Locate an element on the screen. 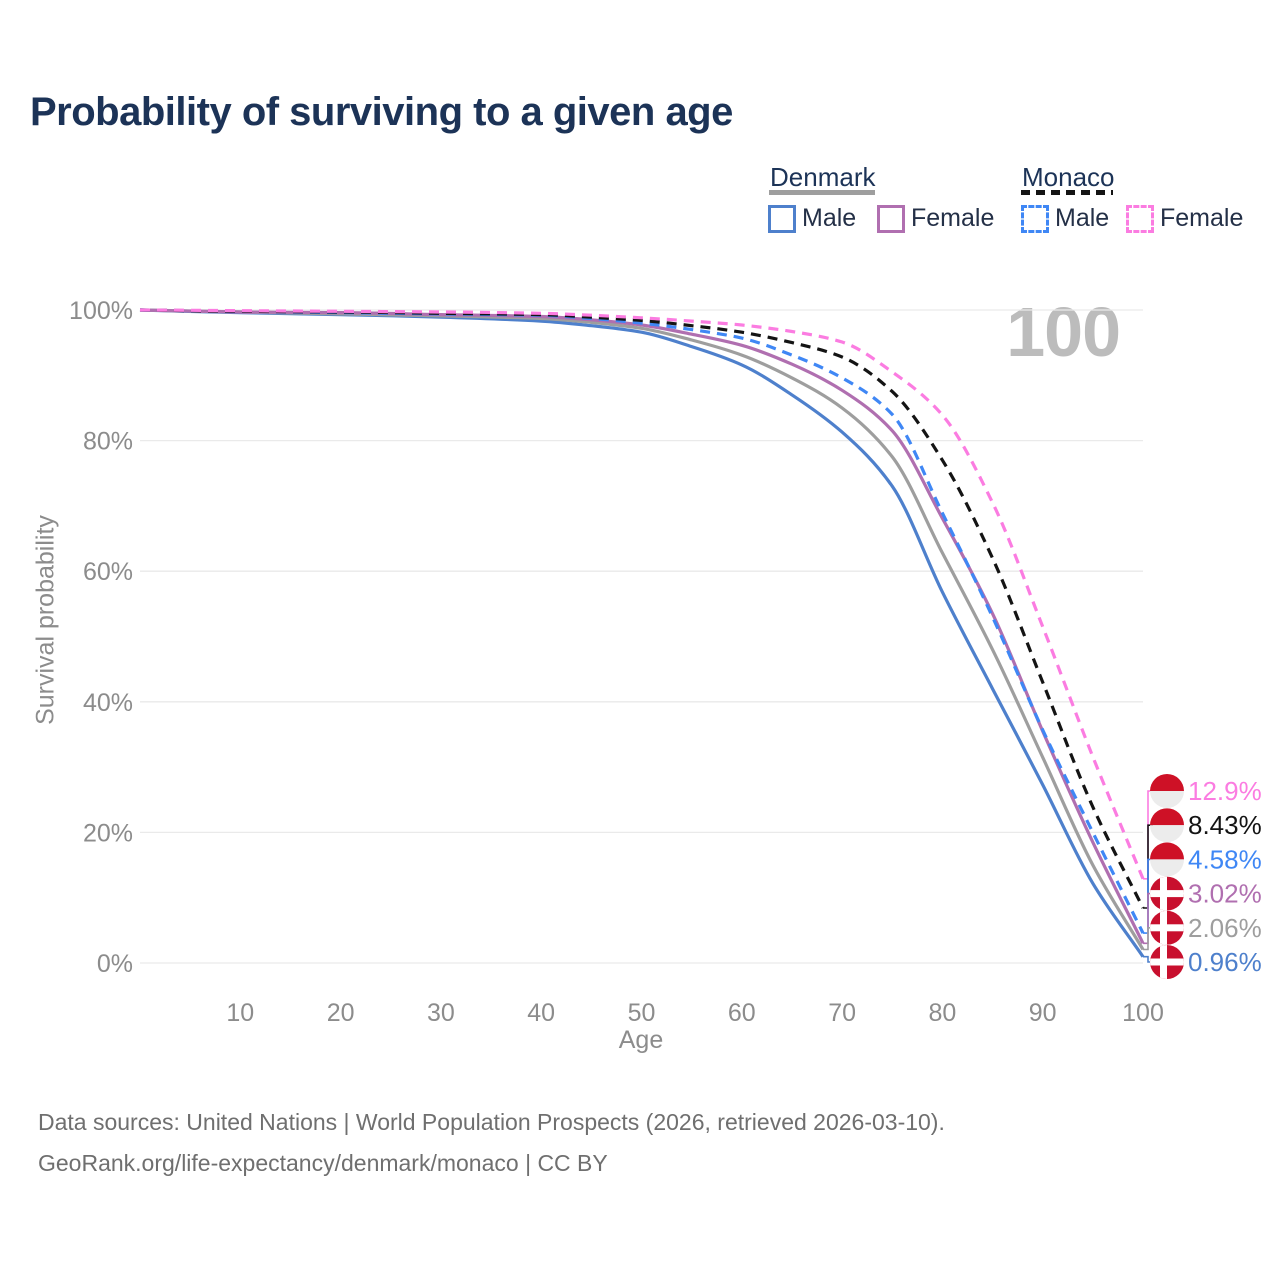  x-tick-label: 100 is located at coordinates (1143, 1013).